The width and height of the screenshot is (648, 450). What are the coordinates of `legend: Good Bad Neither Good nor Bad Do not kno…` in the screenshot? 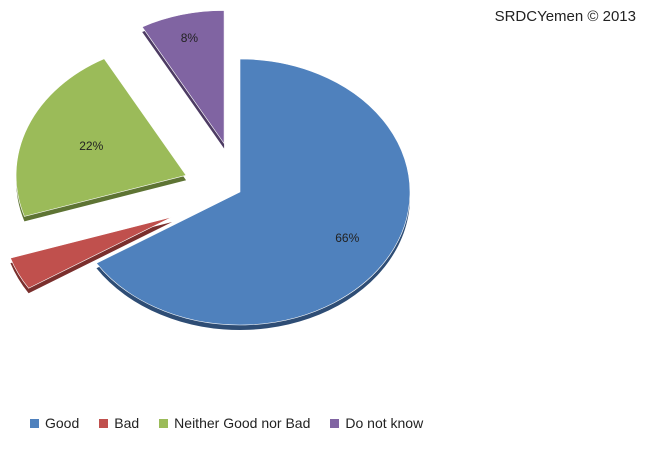 It's located at (236, 423).